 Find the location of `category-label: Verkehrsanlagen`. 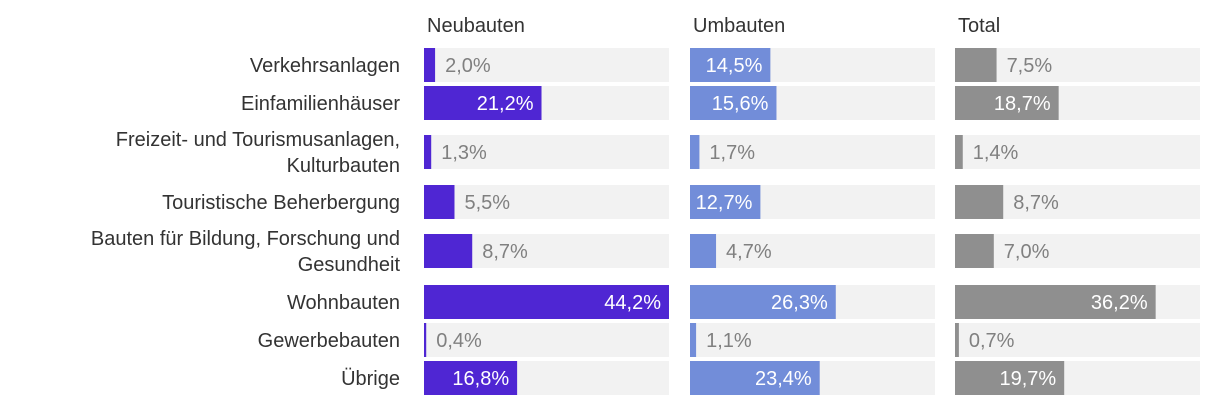

category-label: Verkehrsanlagen is located at coordinates (325, 66).